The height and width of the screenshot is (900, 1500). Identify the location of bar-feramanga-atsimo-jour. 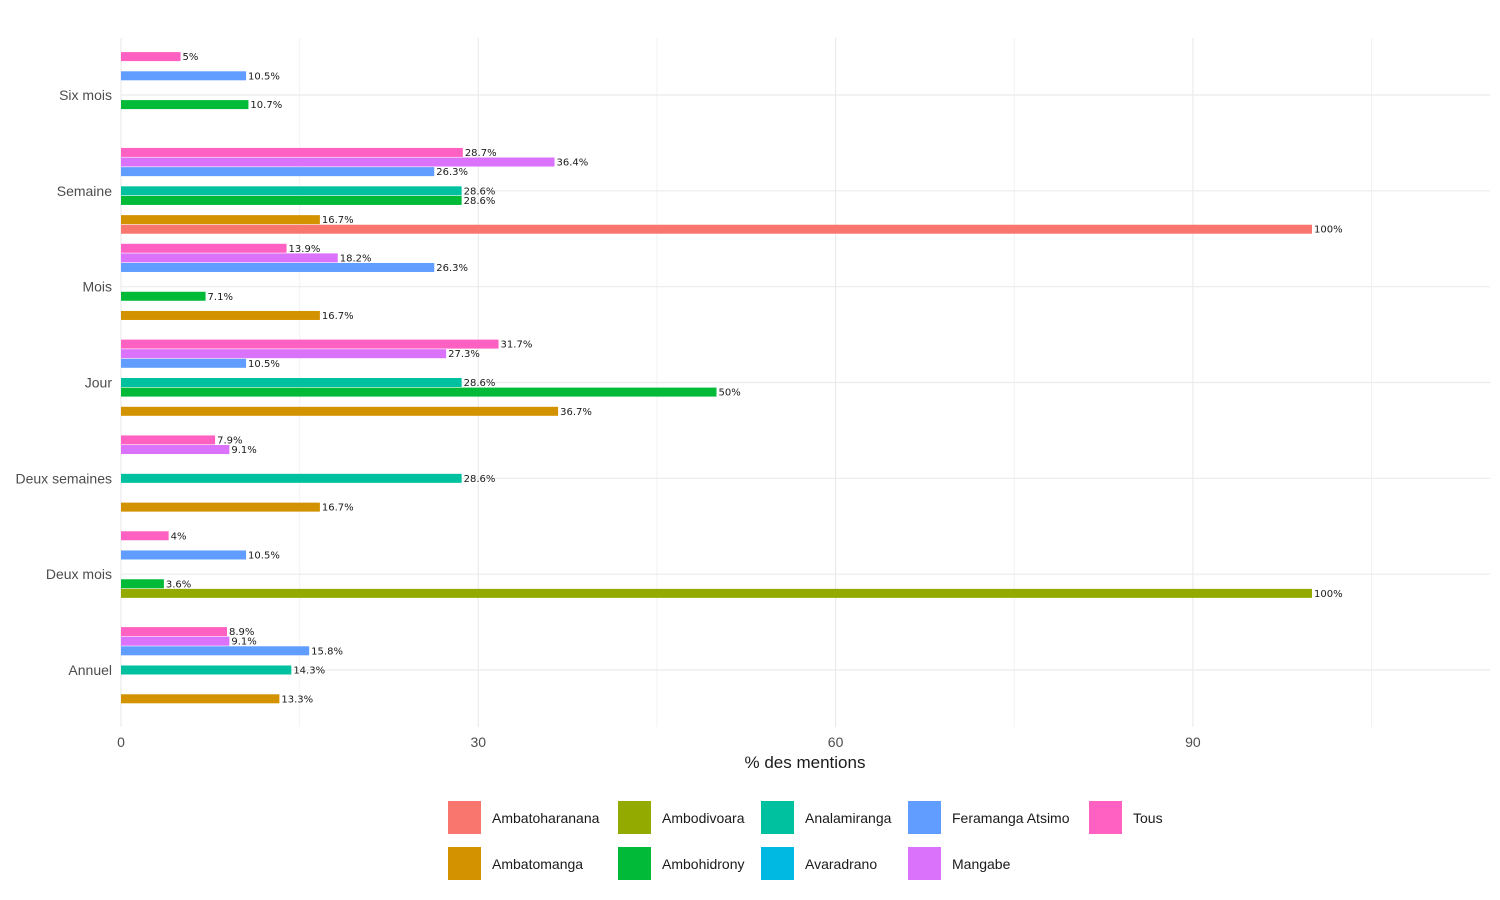
(184, 363).